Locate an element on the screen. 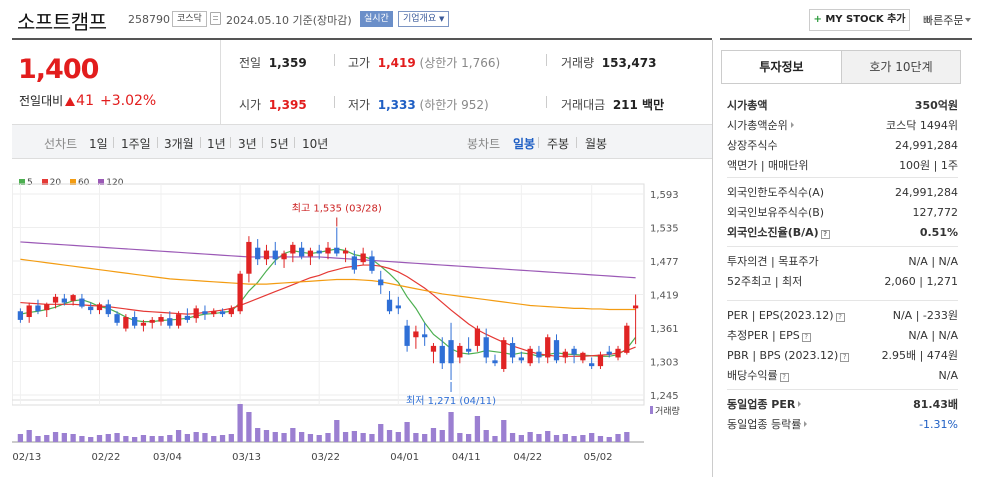  info-label: 액면가 | 매매단위 is located at coordinates (768, 165).